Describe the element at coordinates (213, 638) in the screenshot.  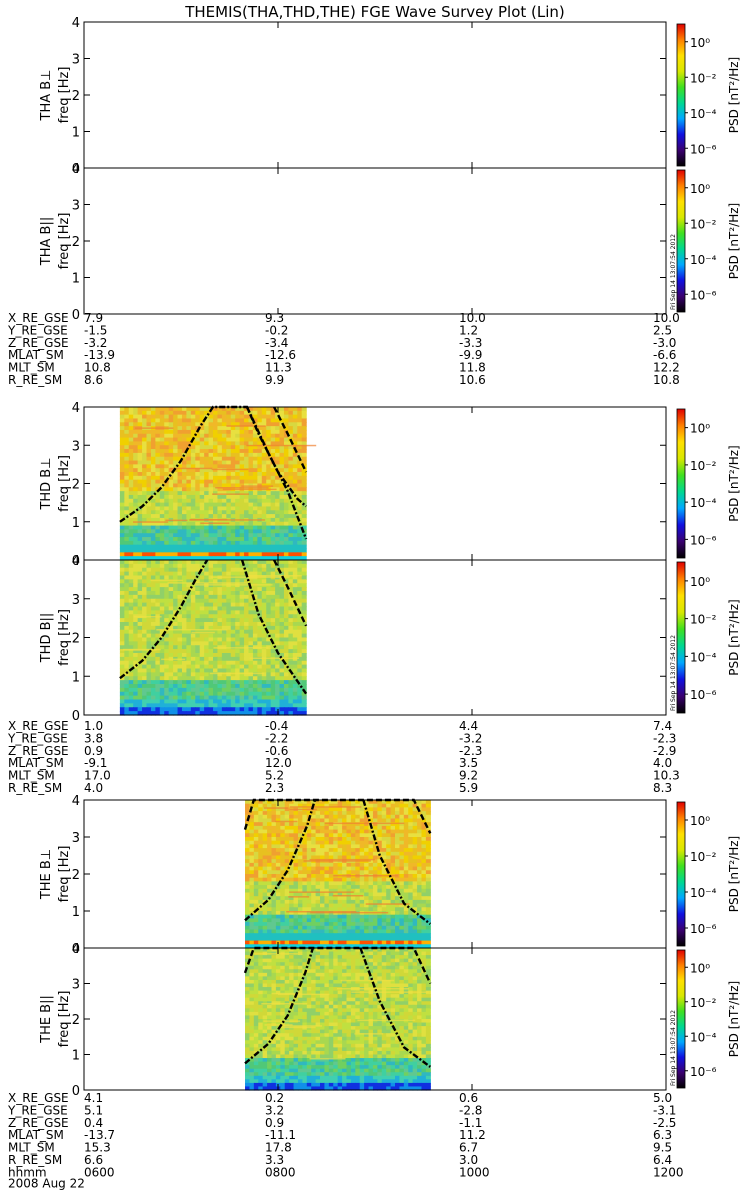
I see `spectrogram-thdb` at that location.